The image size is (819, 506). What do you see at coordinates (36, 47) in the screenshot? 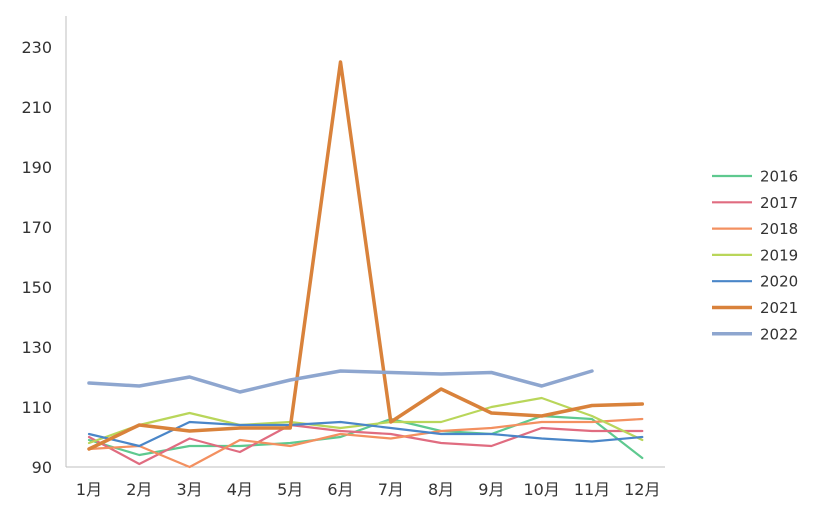
I see `y-tick-label: 230` at bounding box center [36, 47].